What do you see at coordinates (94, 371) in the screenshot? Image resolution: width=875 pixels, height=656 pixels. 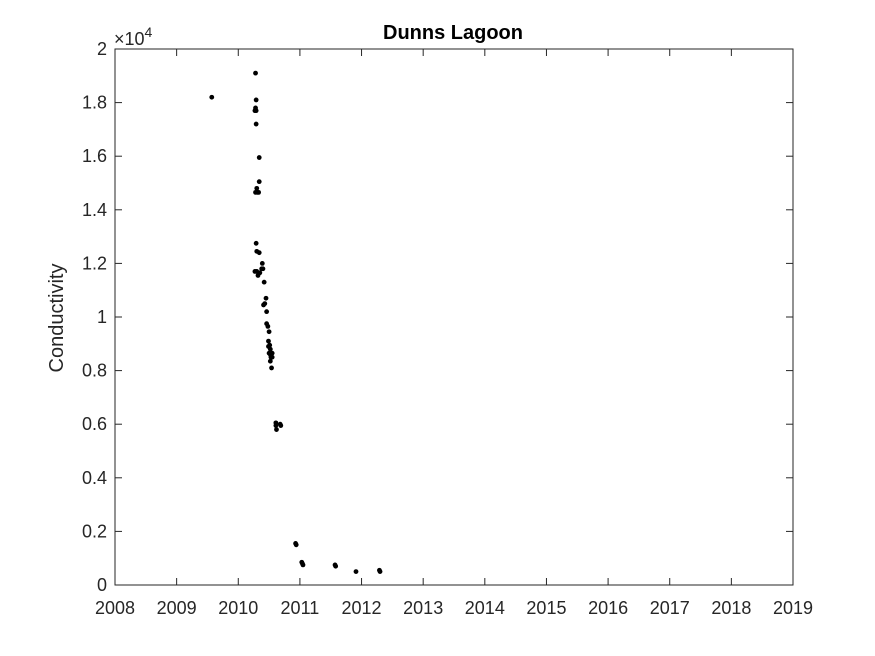 I see `y-tick-label: 0.8` at bounding box center [94, 371].